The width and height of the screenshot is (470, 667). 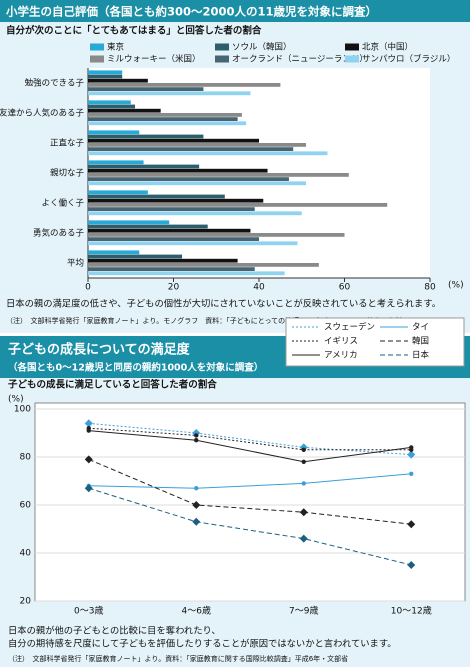 I want to click on legend-label: ミルウォーキー（米国）, so click(x=154, y=59).